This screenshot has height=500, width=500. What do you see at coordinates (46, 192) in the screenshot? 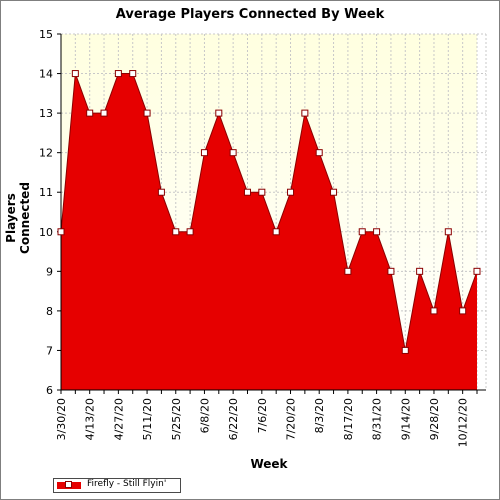
I see `y-tick-label: 11` at bounding box center [46, 192].